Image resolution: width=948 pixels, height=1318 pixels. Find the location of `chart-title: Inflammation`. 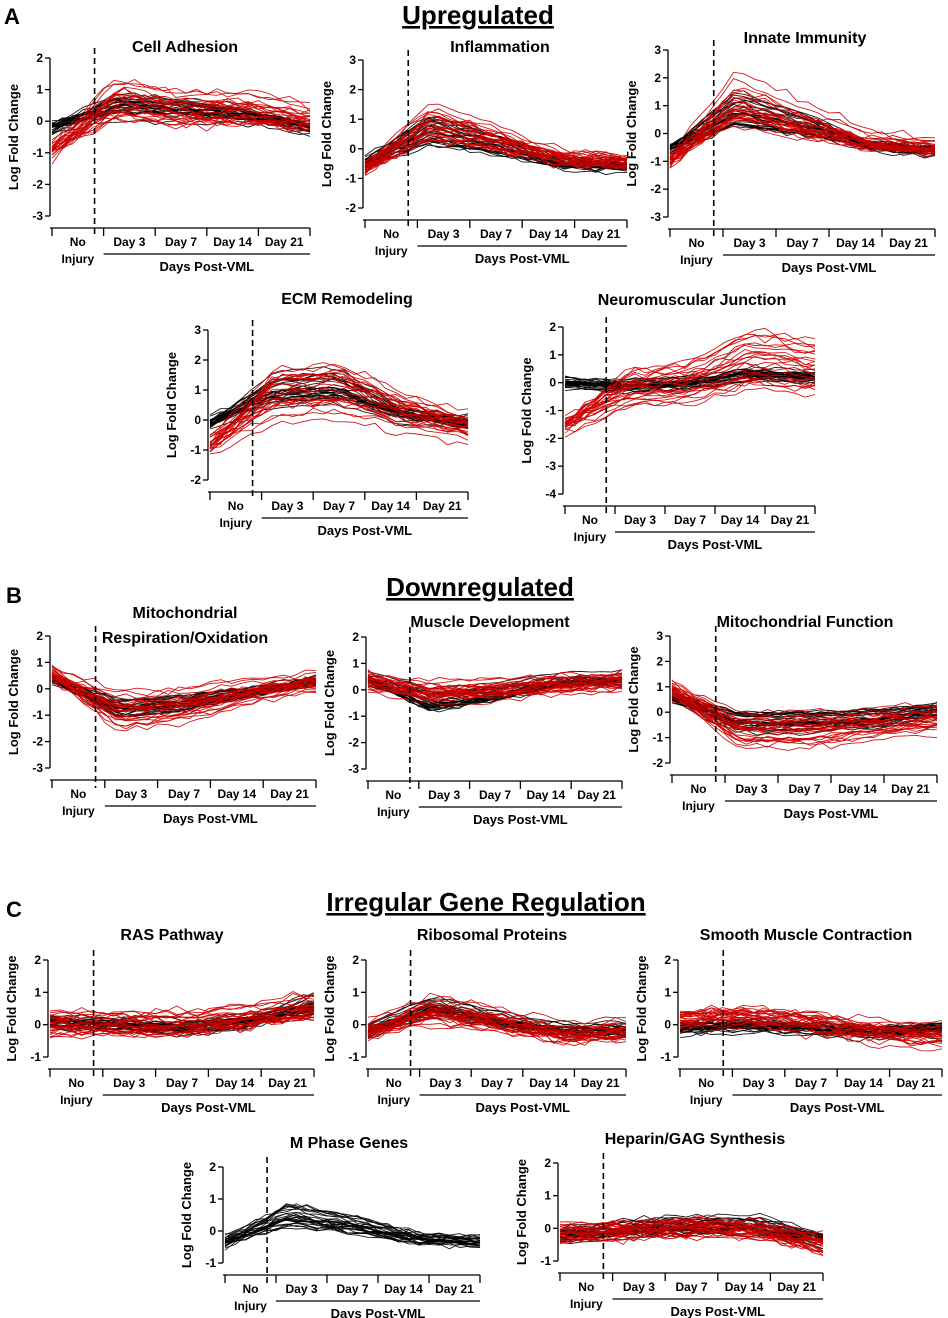

chart-title: Inflammation is located at coordinates (500, 47).